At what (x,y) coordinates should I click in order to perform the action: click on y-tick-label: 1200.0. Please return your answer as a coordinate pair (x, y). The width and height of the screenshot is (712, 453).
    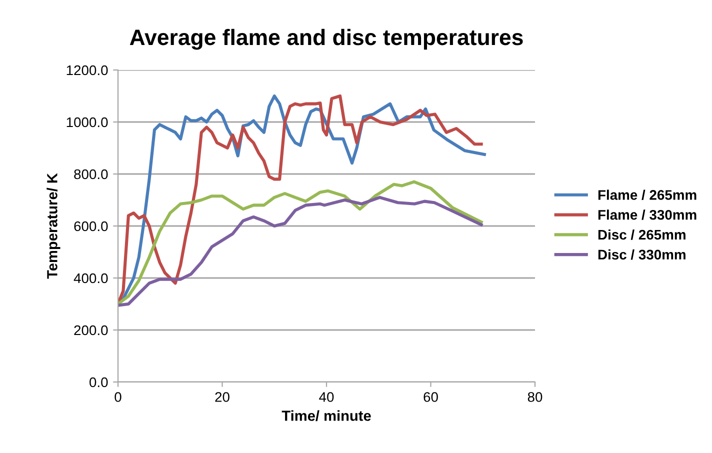
    Looking at the image, I should click on (87, 70).